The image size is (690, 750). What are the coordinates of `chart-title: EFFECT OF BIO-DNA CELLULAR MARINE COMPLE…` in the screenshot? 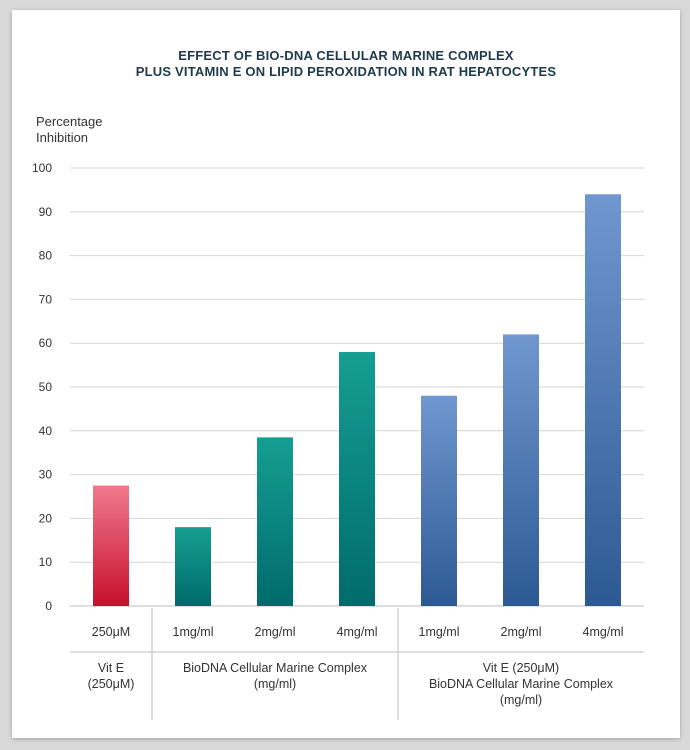 It's located at (346, 64).